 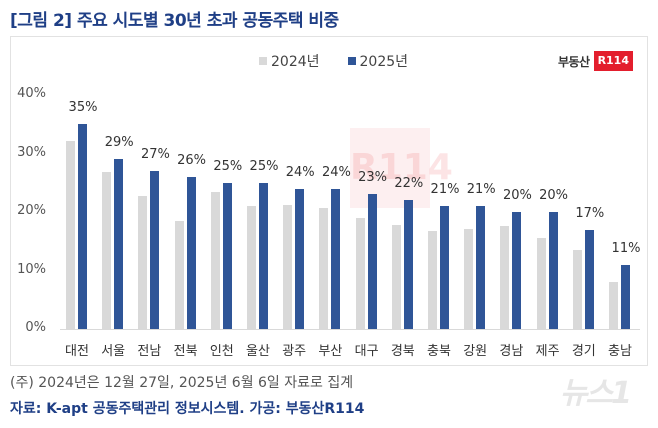 I want to click on data-label-2025: 17%, so click(x=590, y=213).